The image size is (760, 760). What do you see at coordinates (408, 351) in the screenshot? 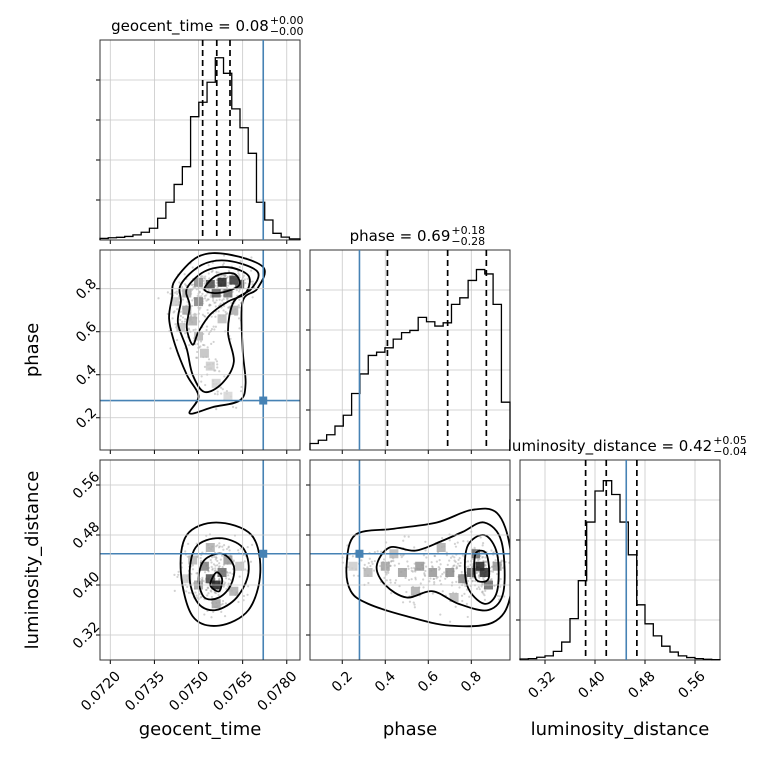
I see `histogram-panel-phase` at bounding box center [408, 351].